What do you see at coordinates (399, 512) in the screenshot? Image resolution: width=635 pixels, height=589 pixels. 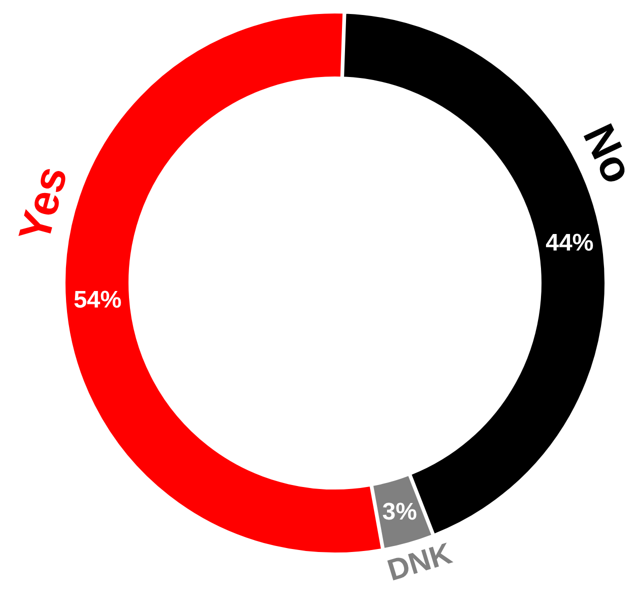 I see `data-label: 3%` at bounding box center [399, 512].